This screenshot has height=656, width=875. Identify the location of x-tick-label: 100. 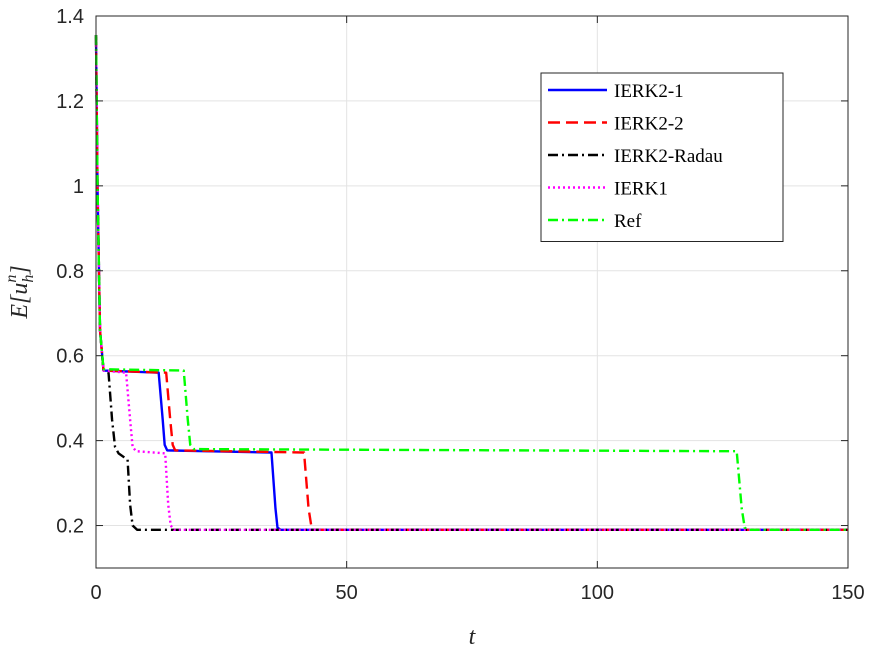
(597, 593).